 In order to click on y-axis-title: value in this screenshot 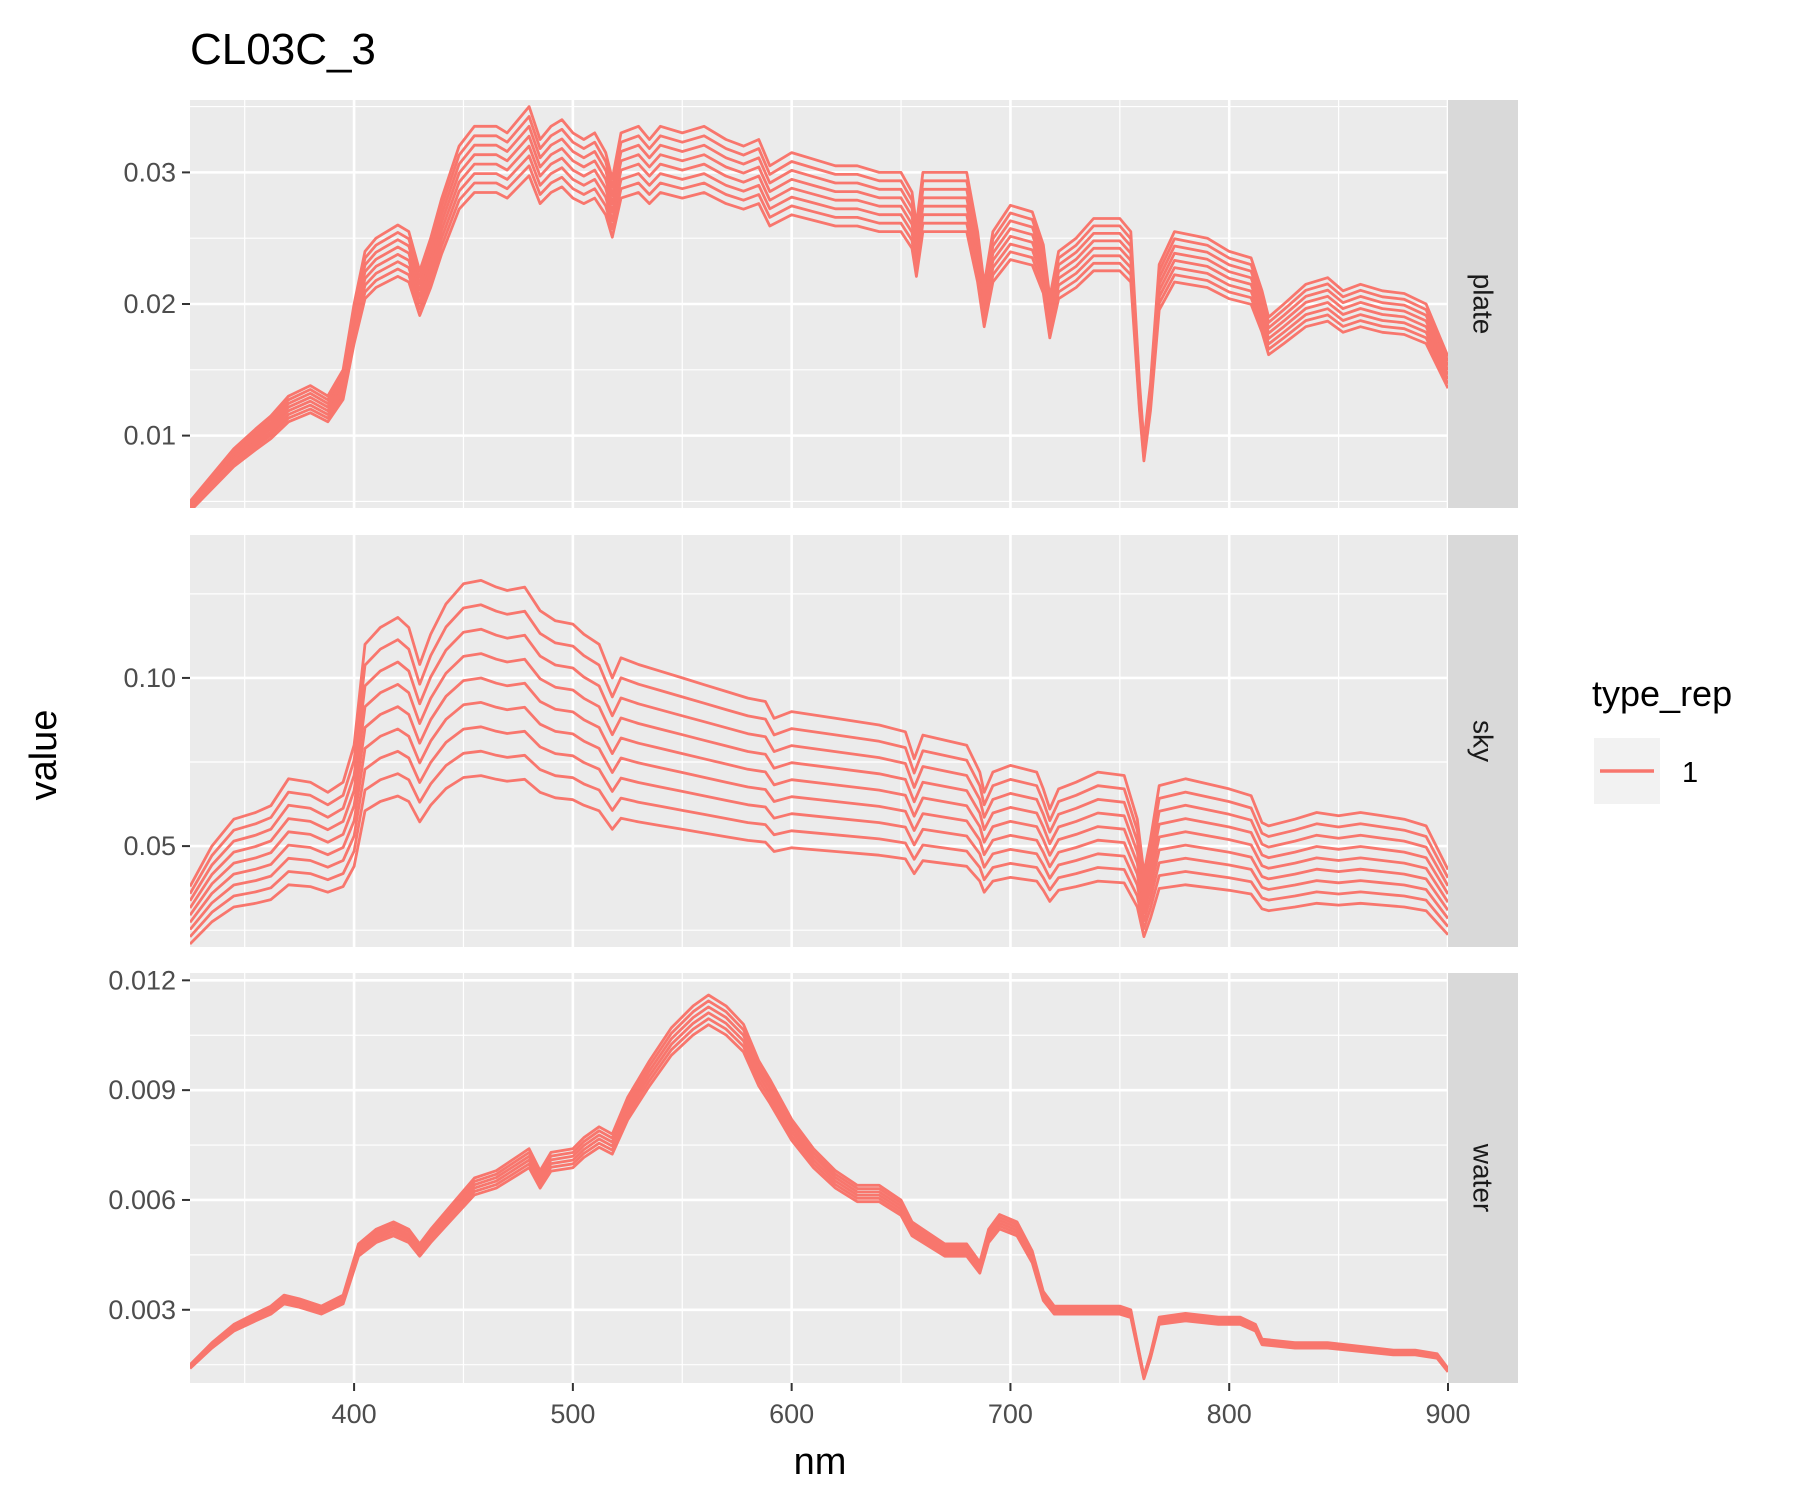, I will do `click(44, 755)`.